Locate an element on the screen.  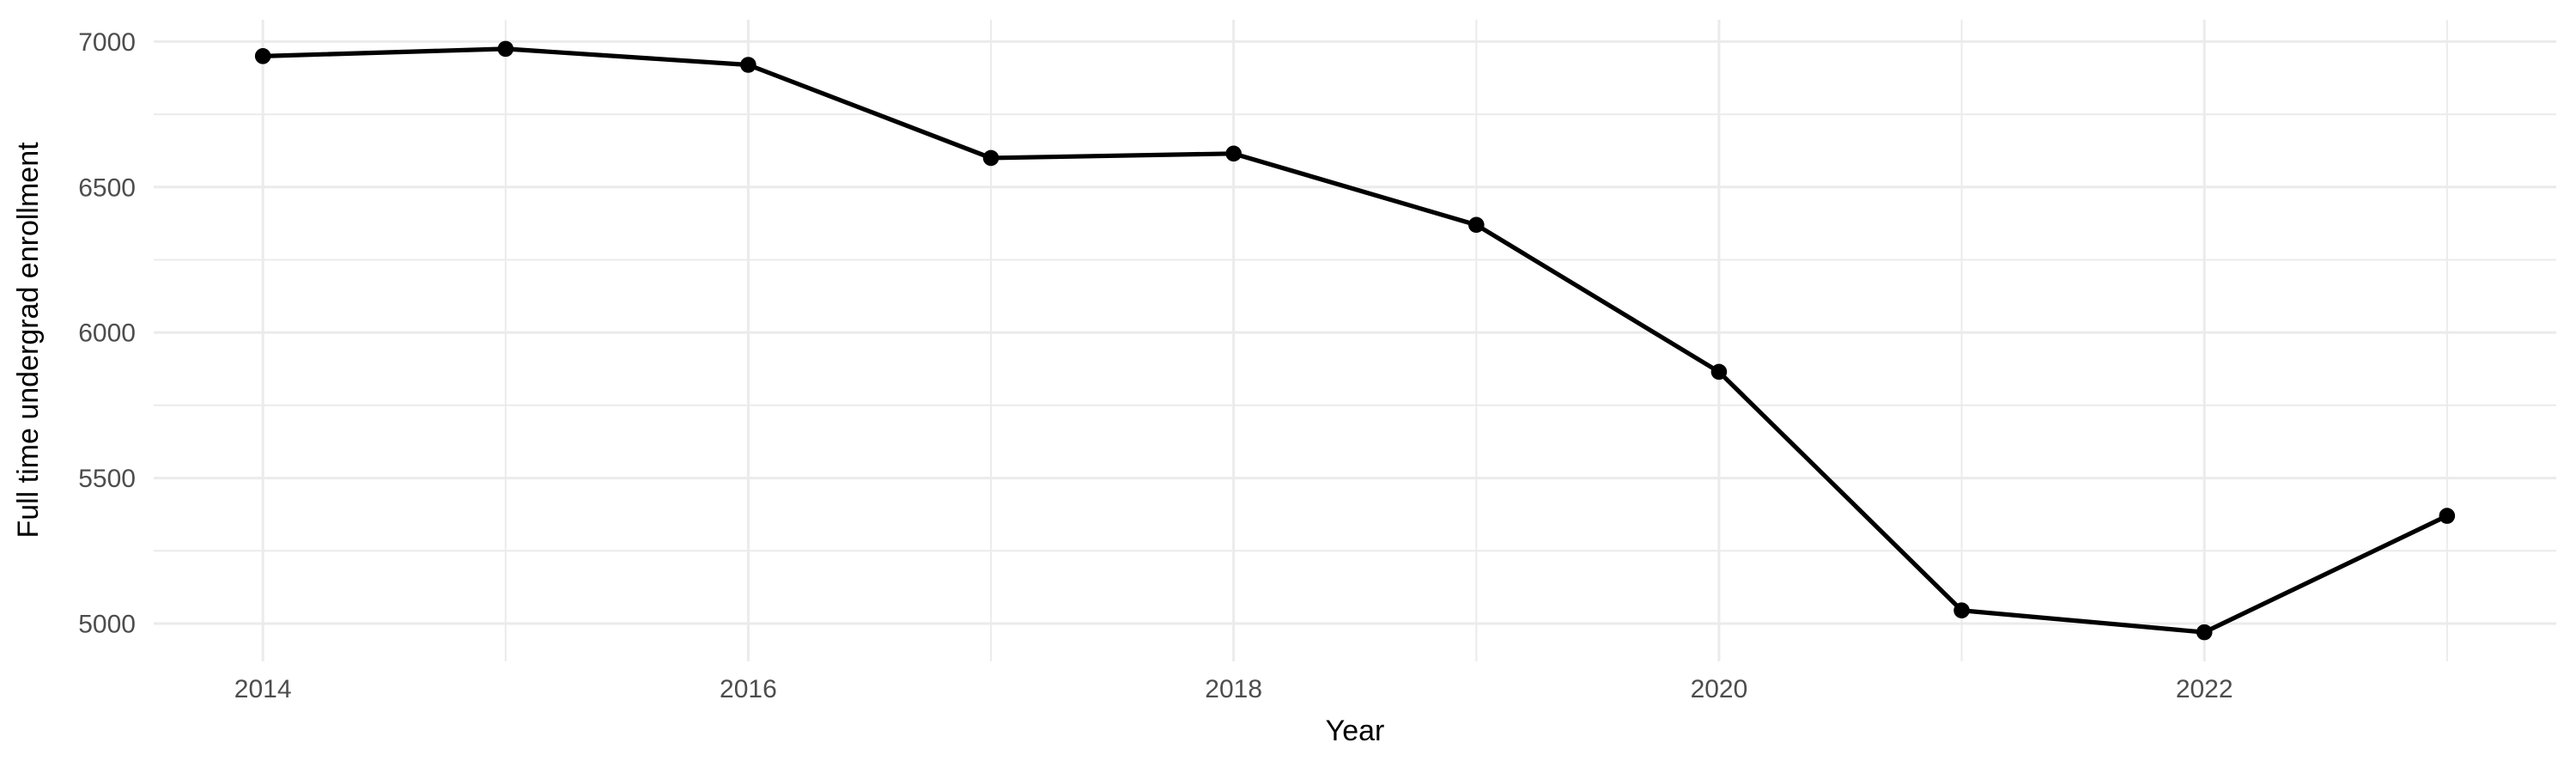
y-tick-label: 5500 is located at coordinates (107, 479).